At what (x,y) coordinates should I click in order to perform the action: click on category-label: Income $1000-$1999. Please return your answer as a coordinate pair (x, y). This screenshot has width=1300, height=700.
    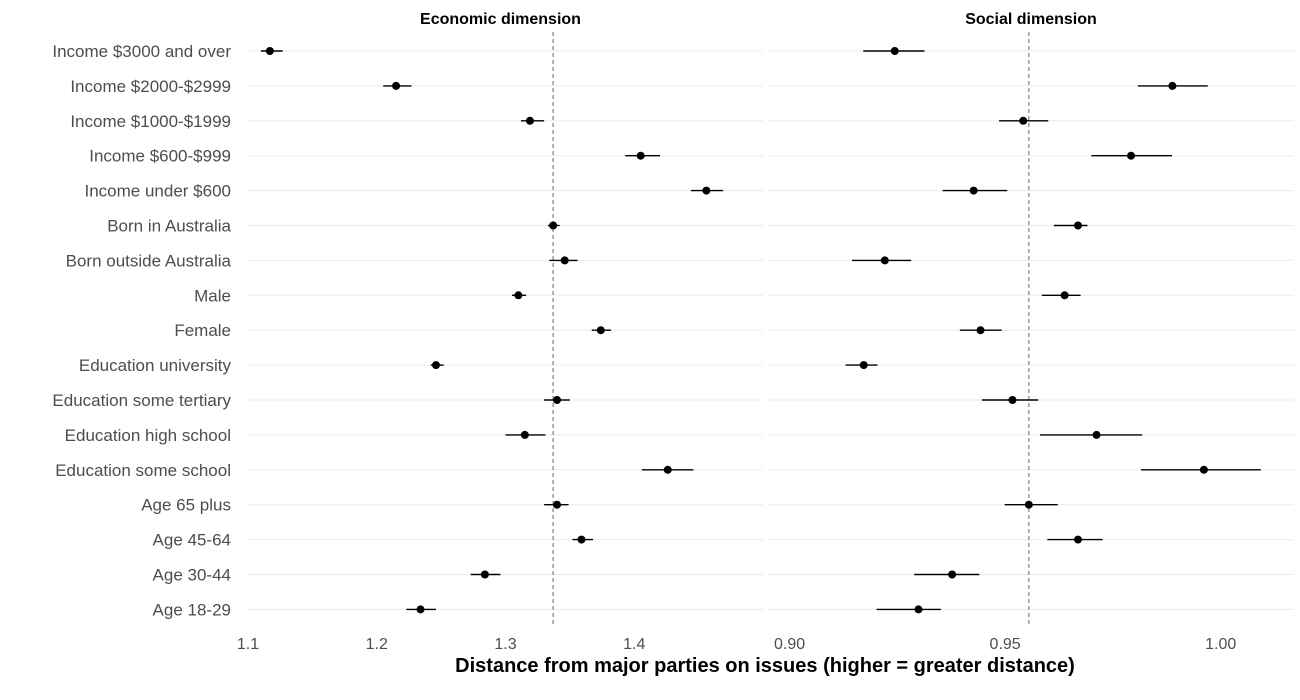
    Looking at the image, I should click on (150, 121).